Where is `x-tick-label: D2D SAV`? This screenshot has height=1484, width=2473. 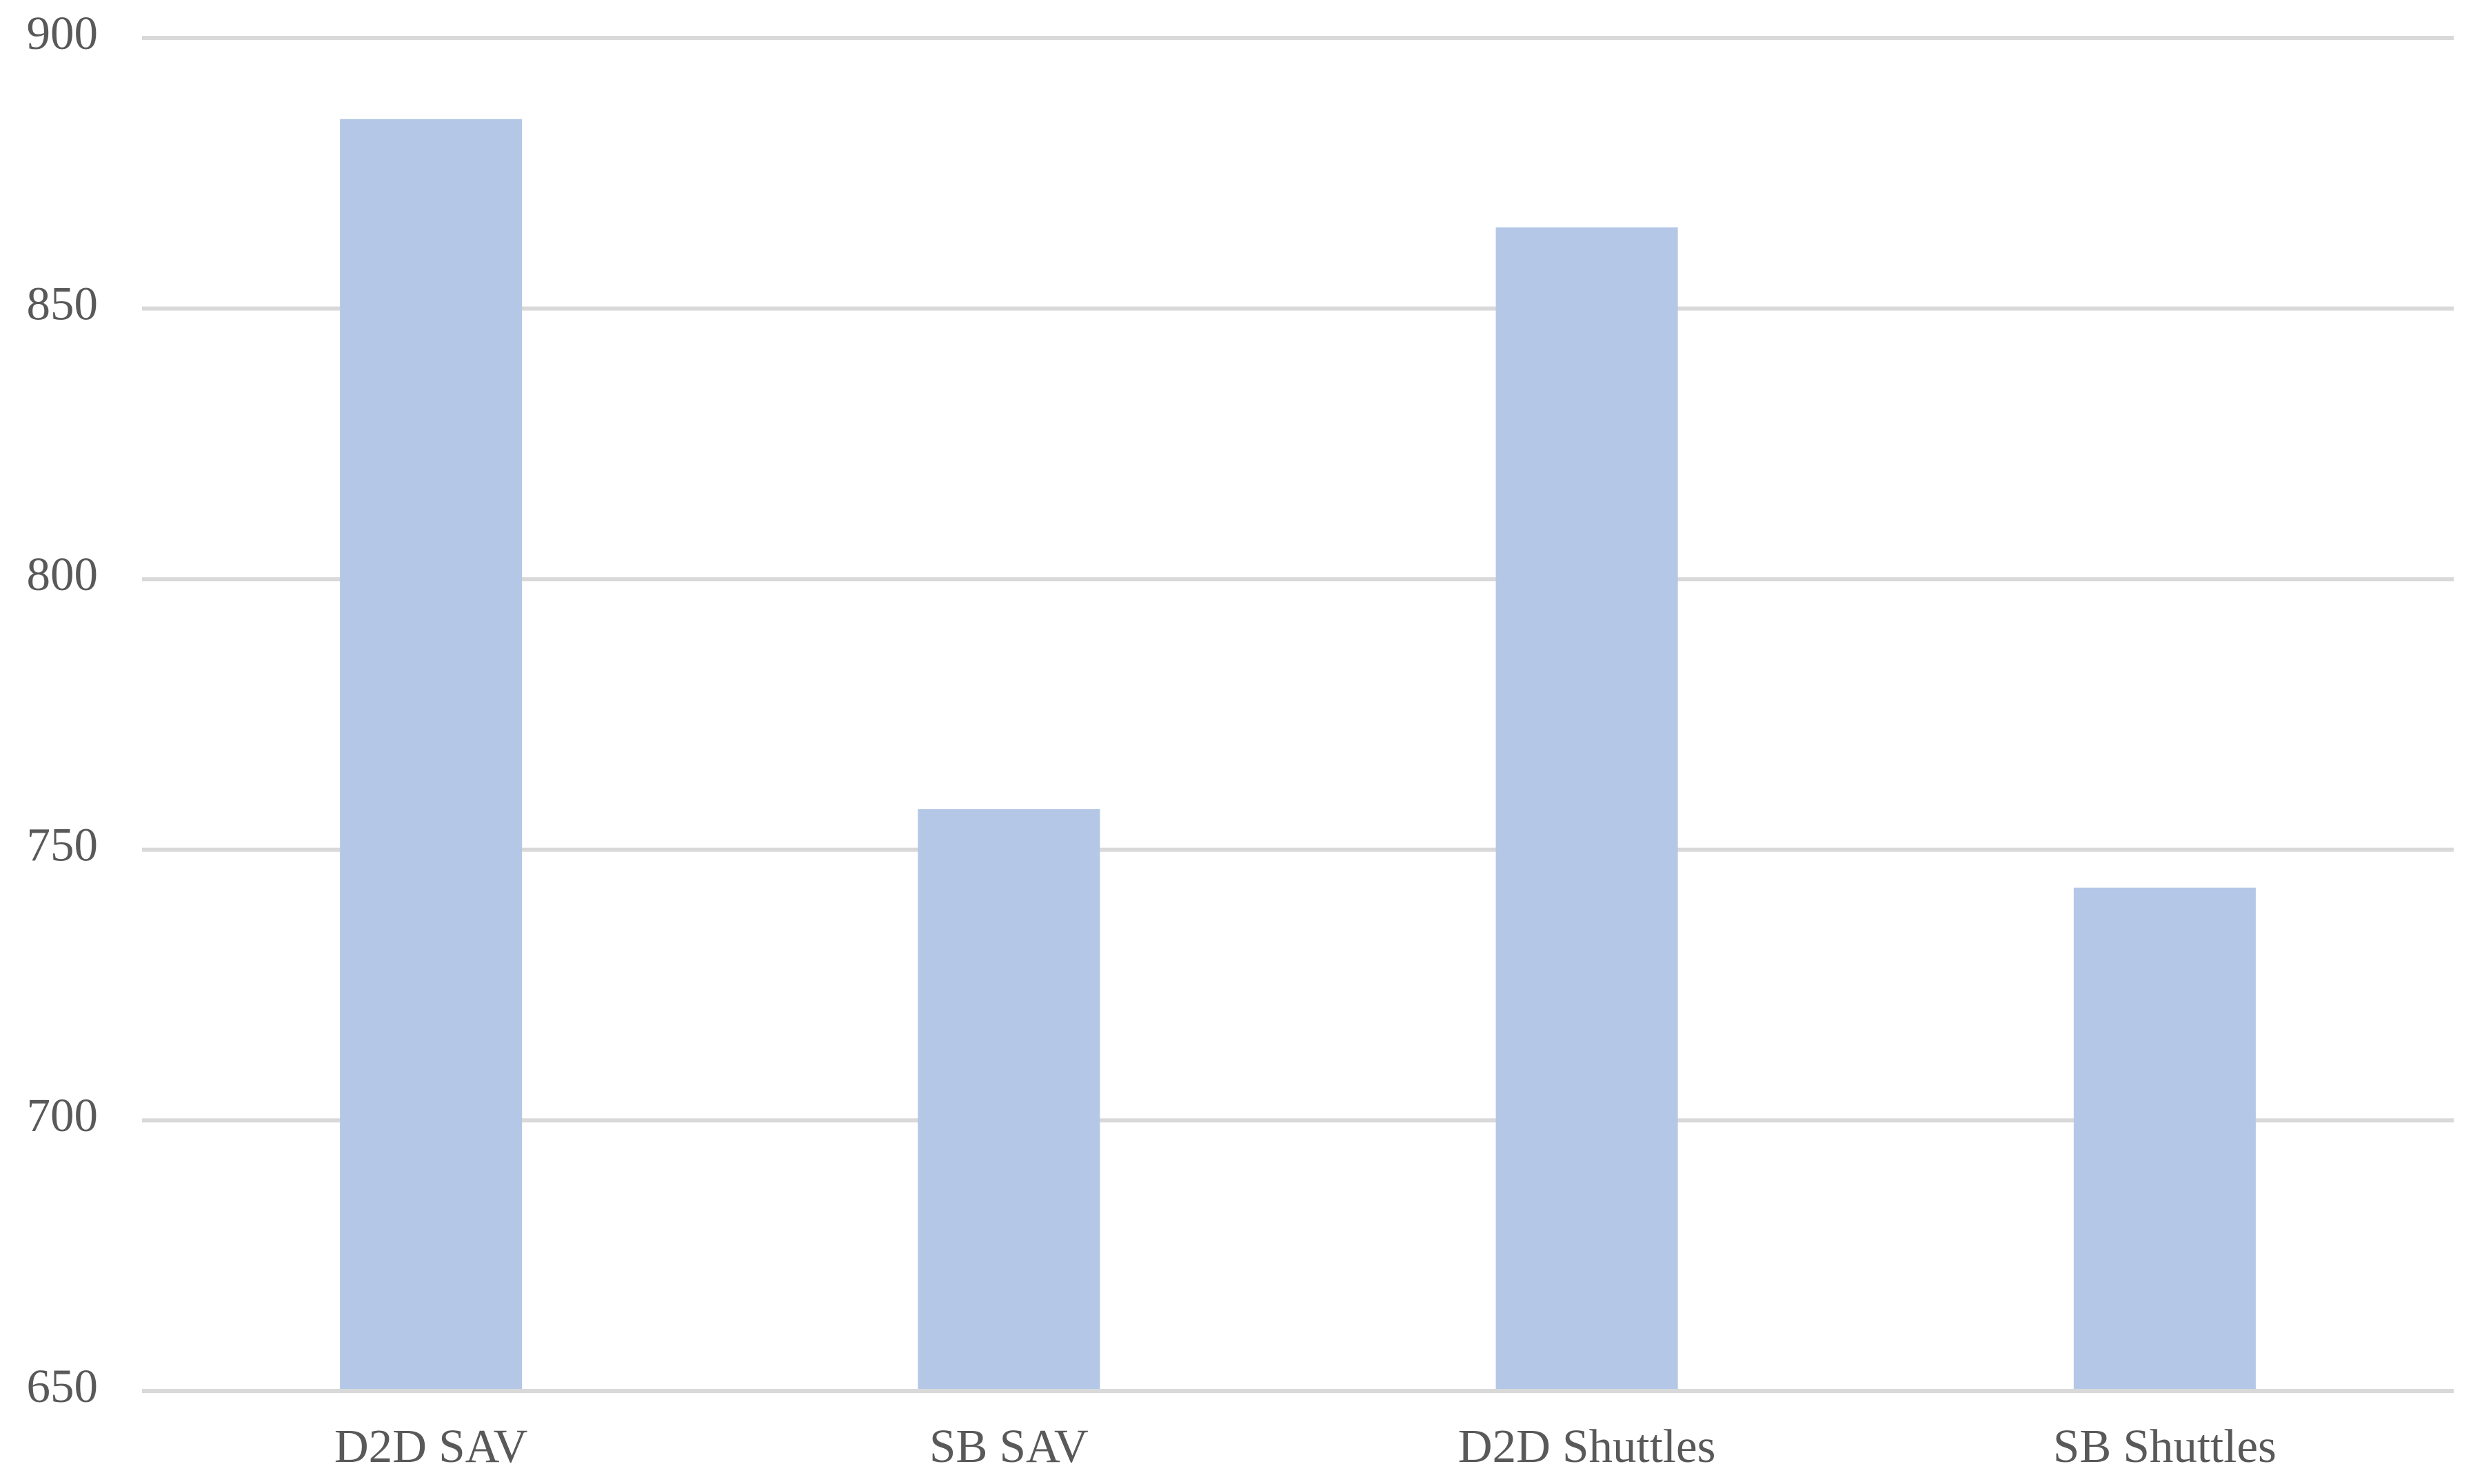
x-tick-label: D2D SAV is located at coordinates (431, 1446).